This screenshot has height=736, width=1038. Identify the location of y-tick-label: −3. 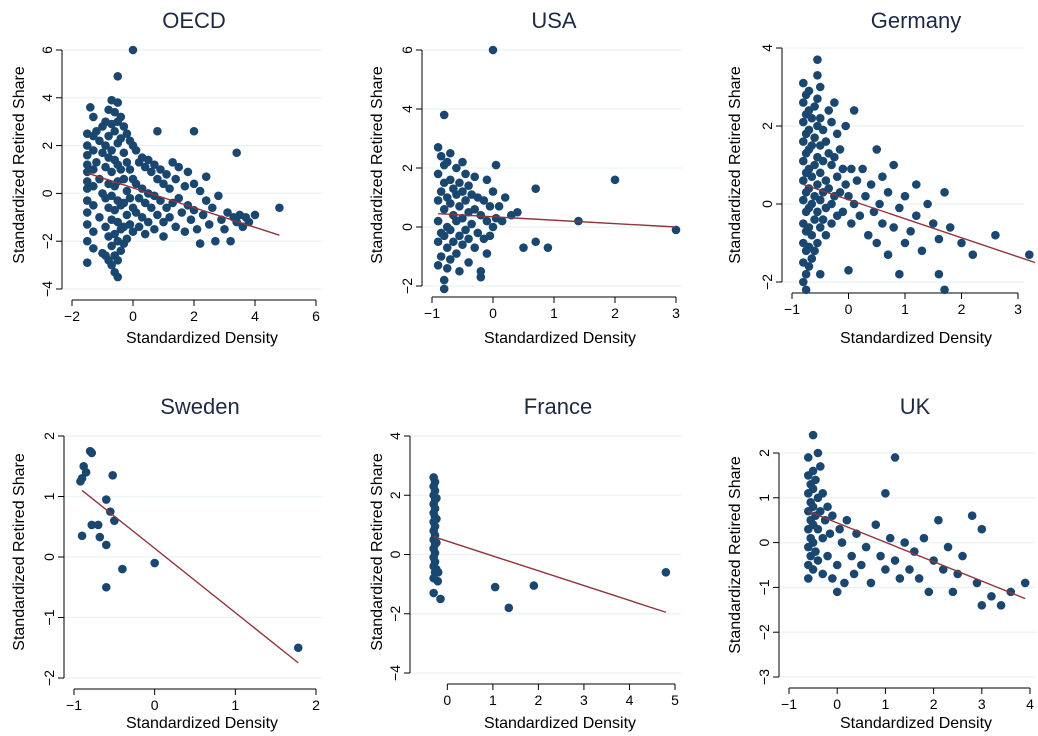
(764, 677).